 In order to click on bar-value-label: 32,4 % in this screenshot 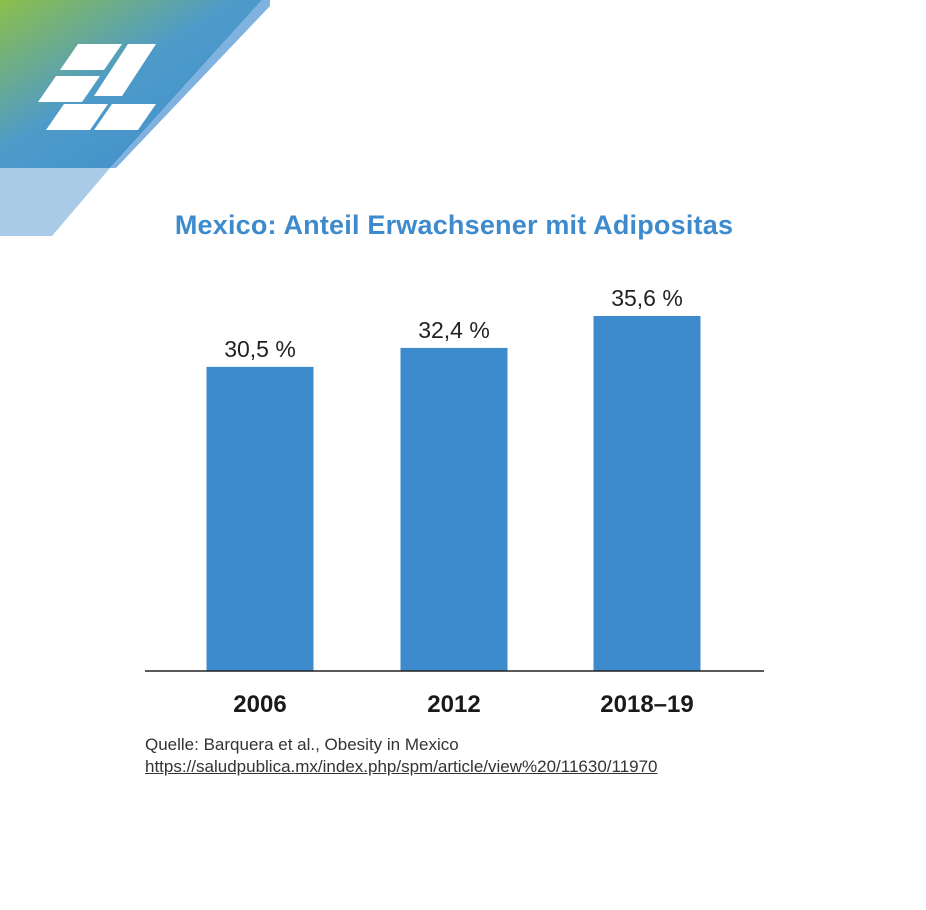, I will do `click(454, 330)`.